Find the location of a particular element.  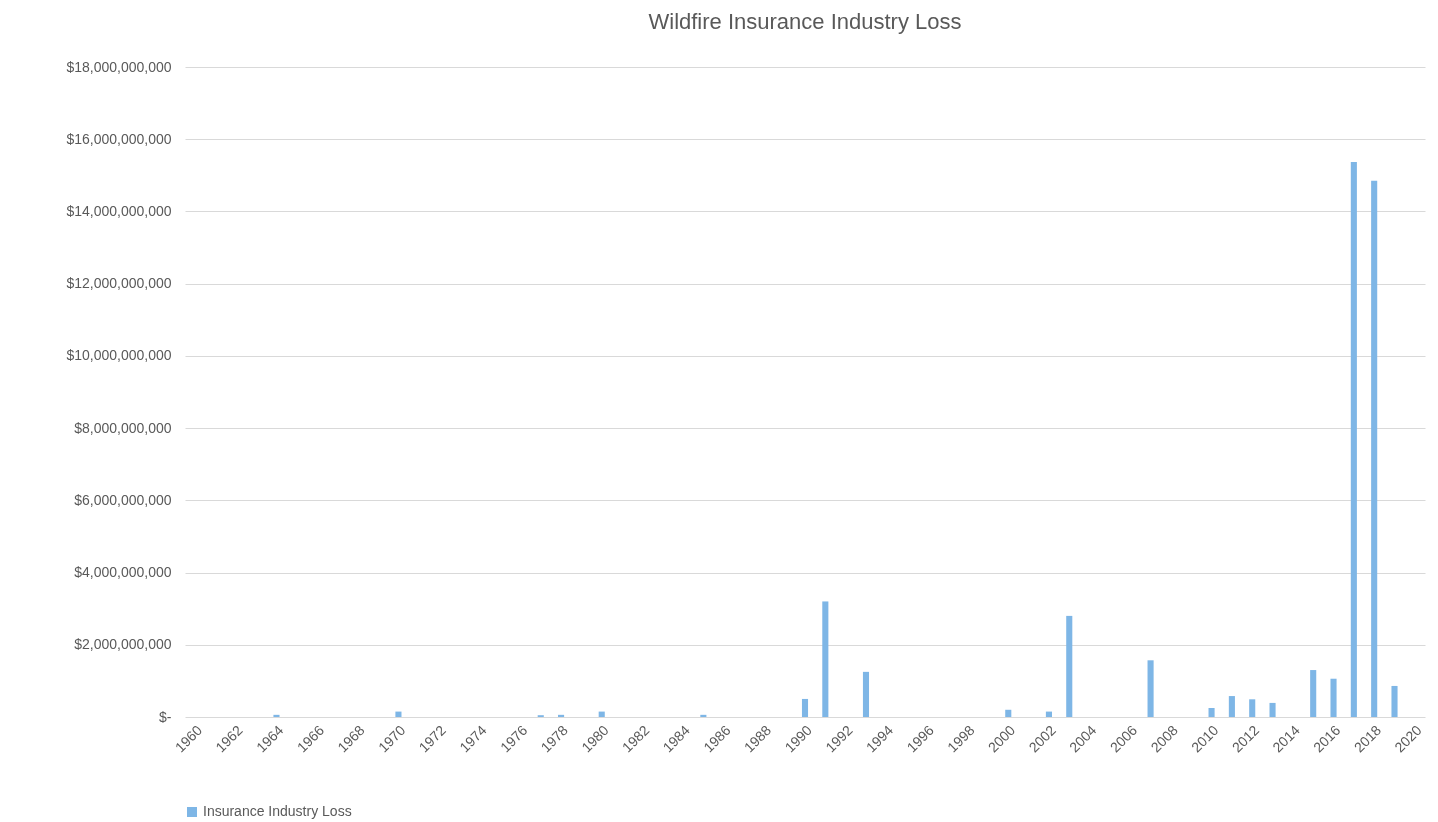

chart-title: Wildfire Insurance Industry Loss is located at coordinates (805, 21).